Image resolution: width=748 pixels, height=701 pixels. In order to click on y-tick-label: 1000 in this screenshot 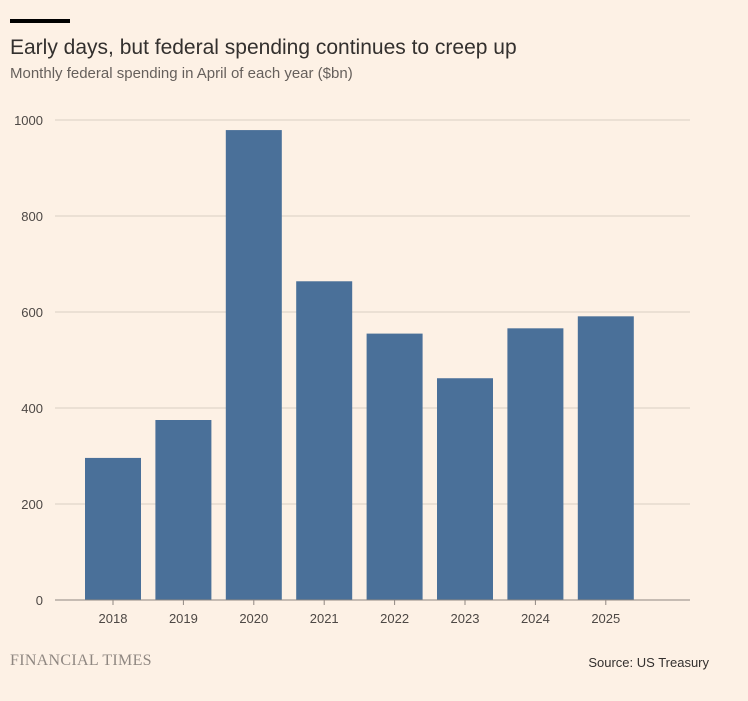, I will do `click(28, 120)`.